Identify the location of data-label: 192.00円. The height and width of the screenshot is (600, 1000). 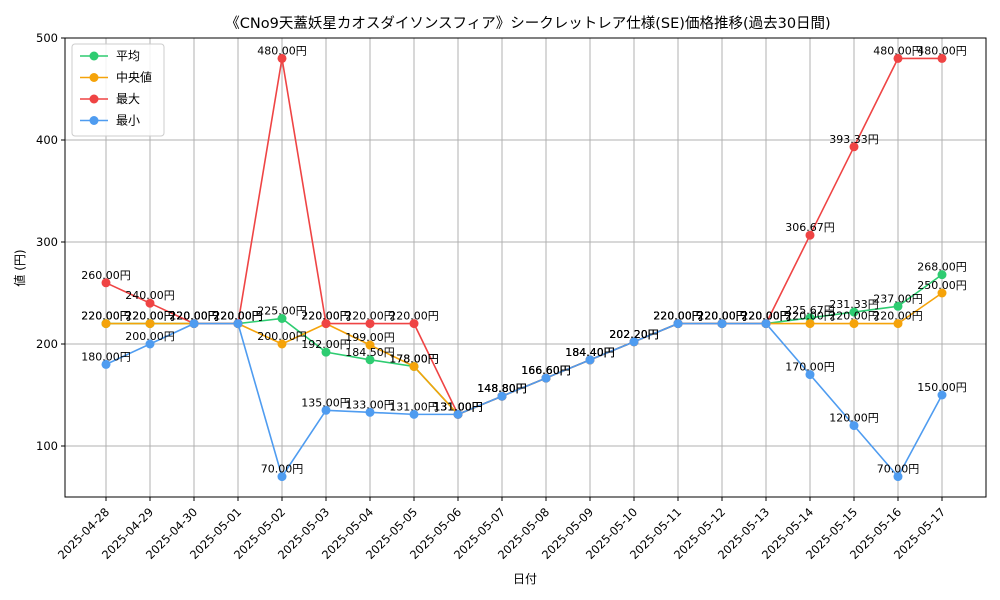
(326, 344).